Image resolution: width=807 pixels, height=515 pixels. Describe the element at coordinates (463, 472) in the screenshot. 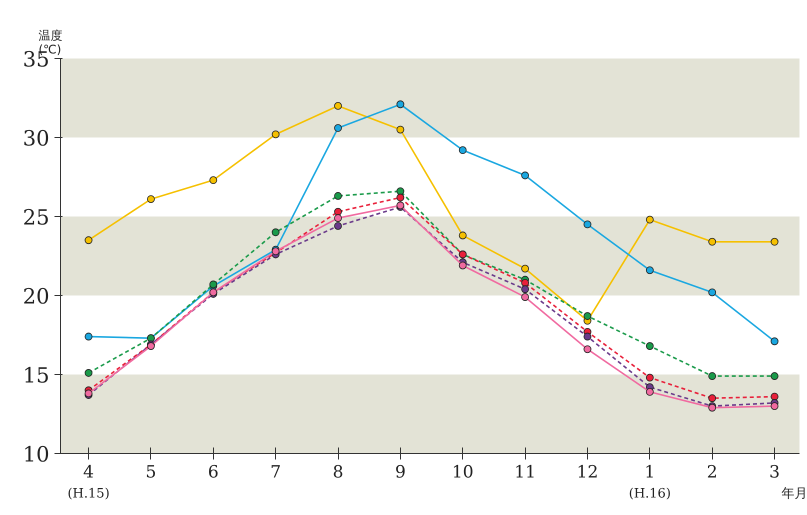

I see `x-tick-label: 10` at that location.